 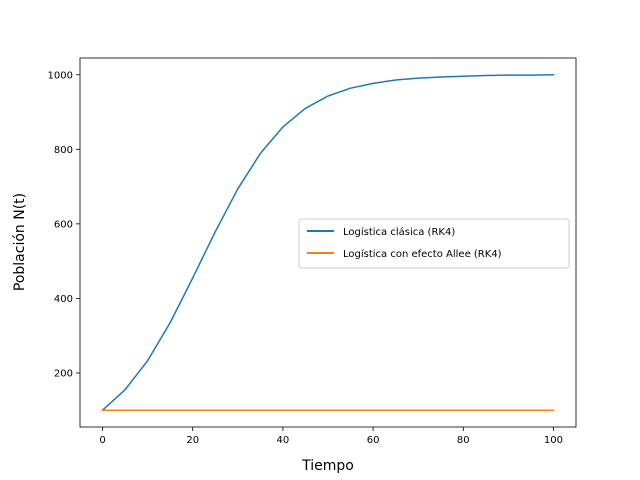 I want to click on legend-box, so click(x=434, y=243).